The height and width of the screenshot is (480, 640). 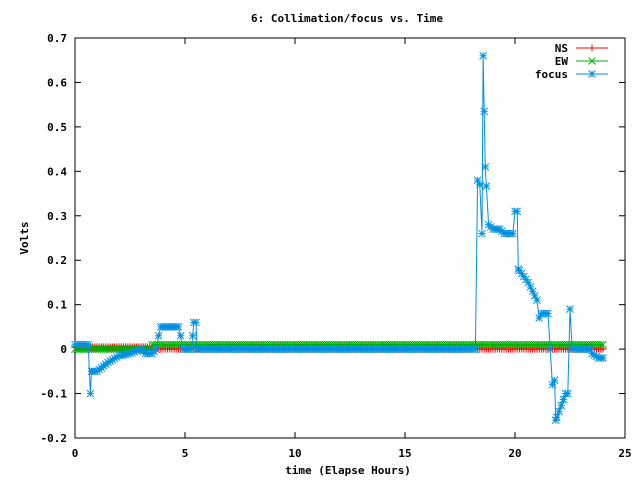 I want to click on x-tick-label: 15, so click(x=404, y=453).